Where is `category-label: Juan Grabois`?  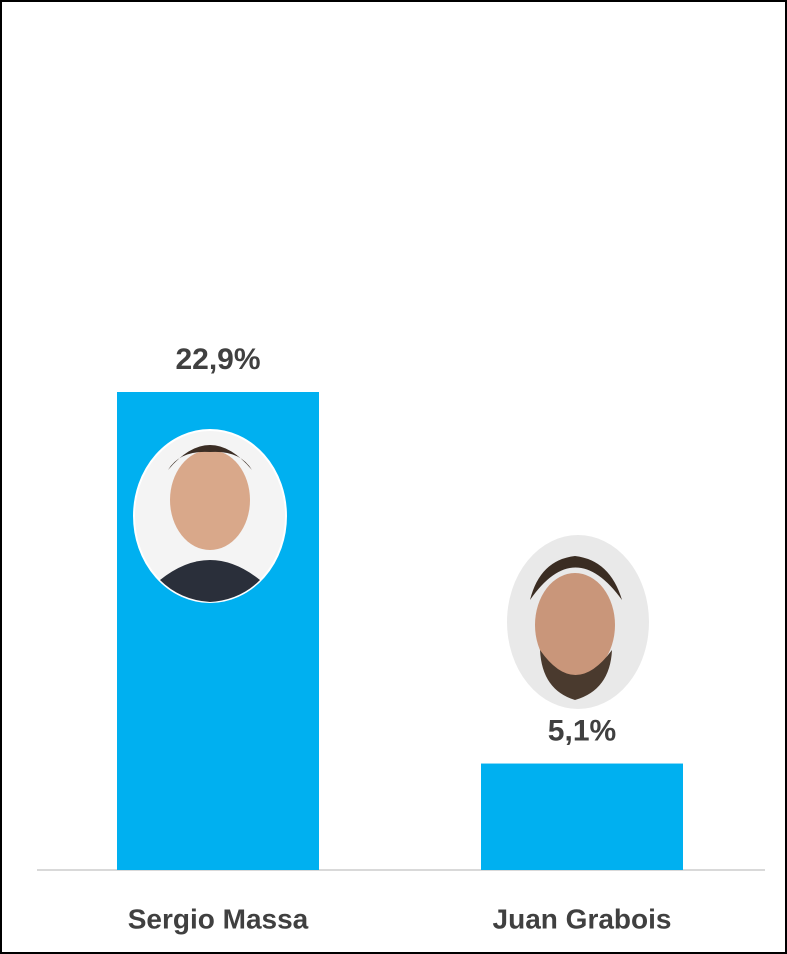 category-label: Juan Grabois is located at coordinates (582, 918).